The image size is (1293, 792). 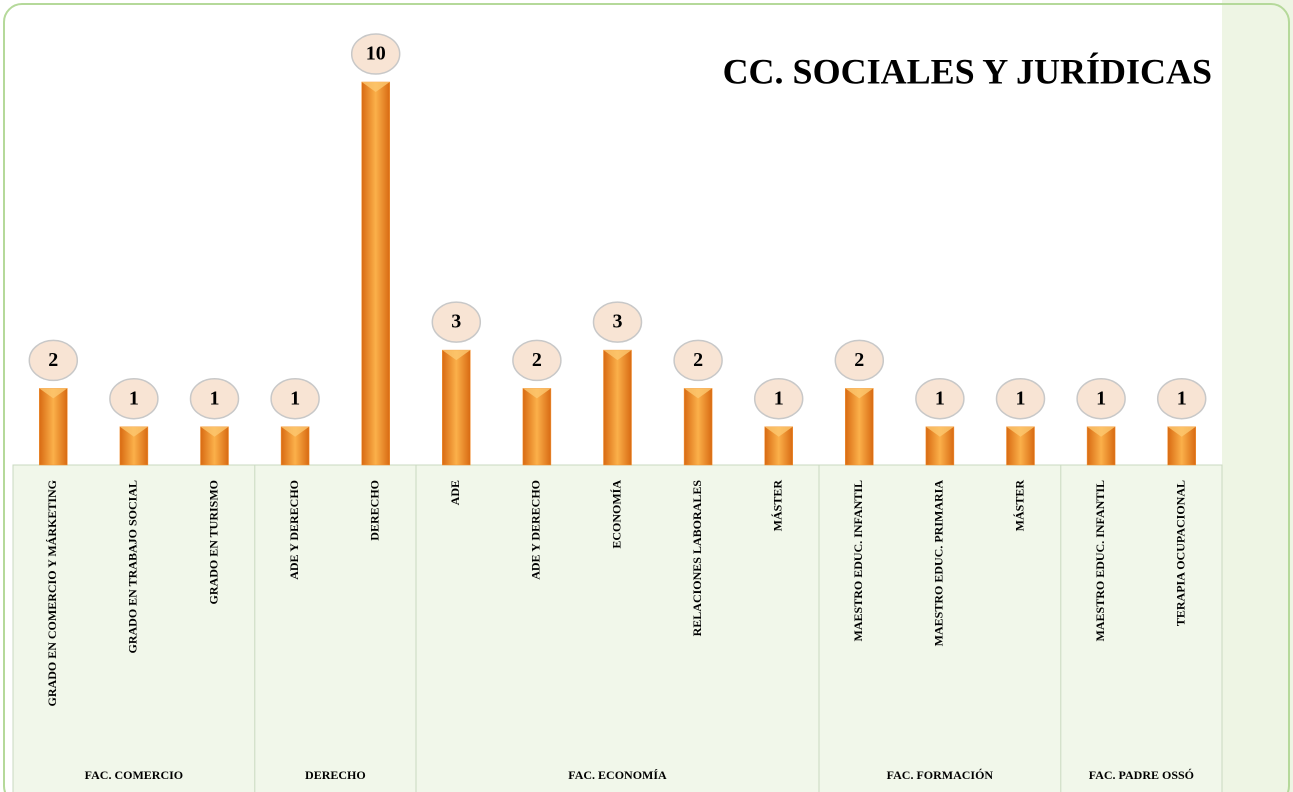 What do you see at coordinates (967, 71) in the screenshot?
I see `chart-title: CC. SOCIALES Y JURÍDICAS` at bounding box center [967, 71].